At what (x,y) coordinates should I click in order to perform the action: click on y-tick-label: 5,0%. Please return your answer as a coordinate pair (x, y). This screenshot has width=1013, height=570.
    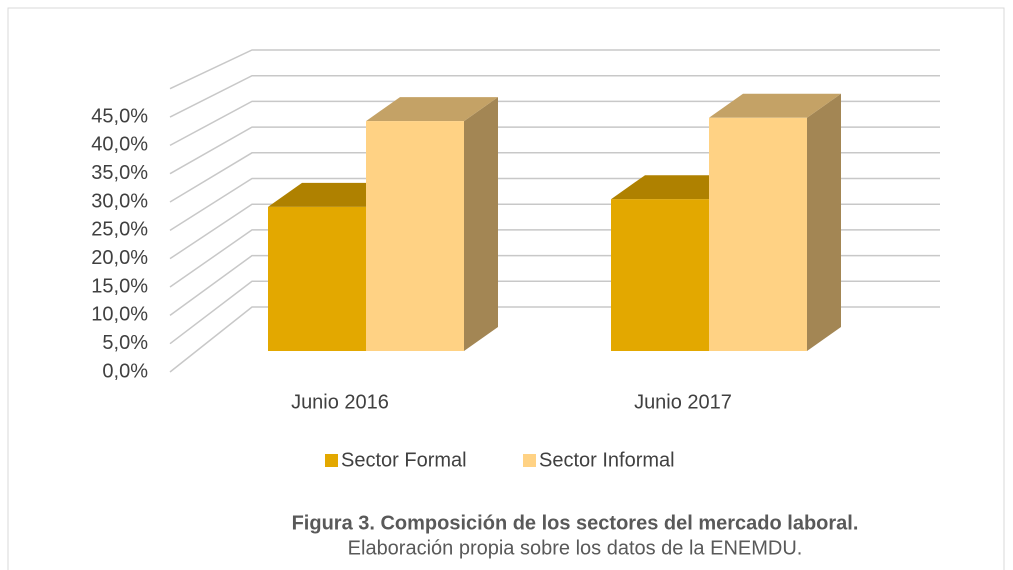
    Looking at the image, I should click on (125, 343).